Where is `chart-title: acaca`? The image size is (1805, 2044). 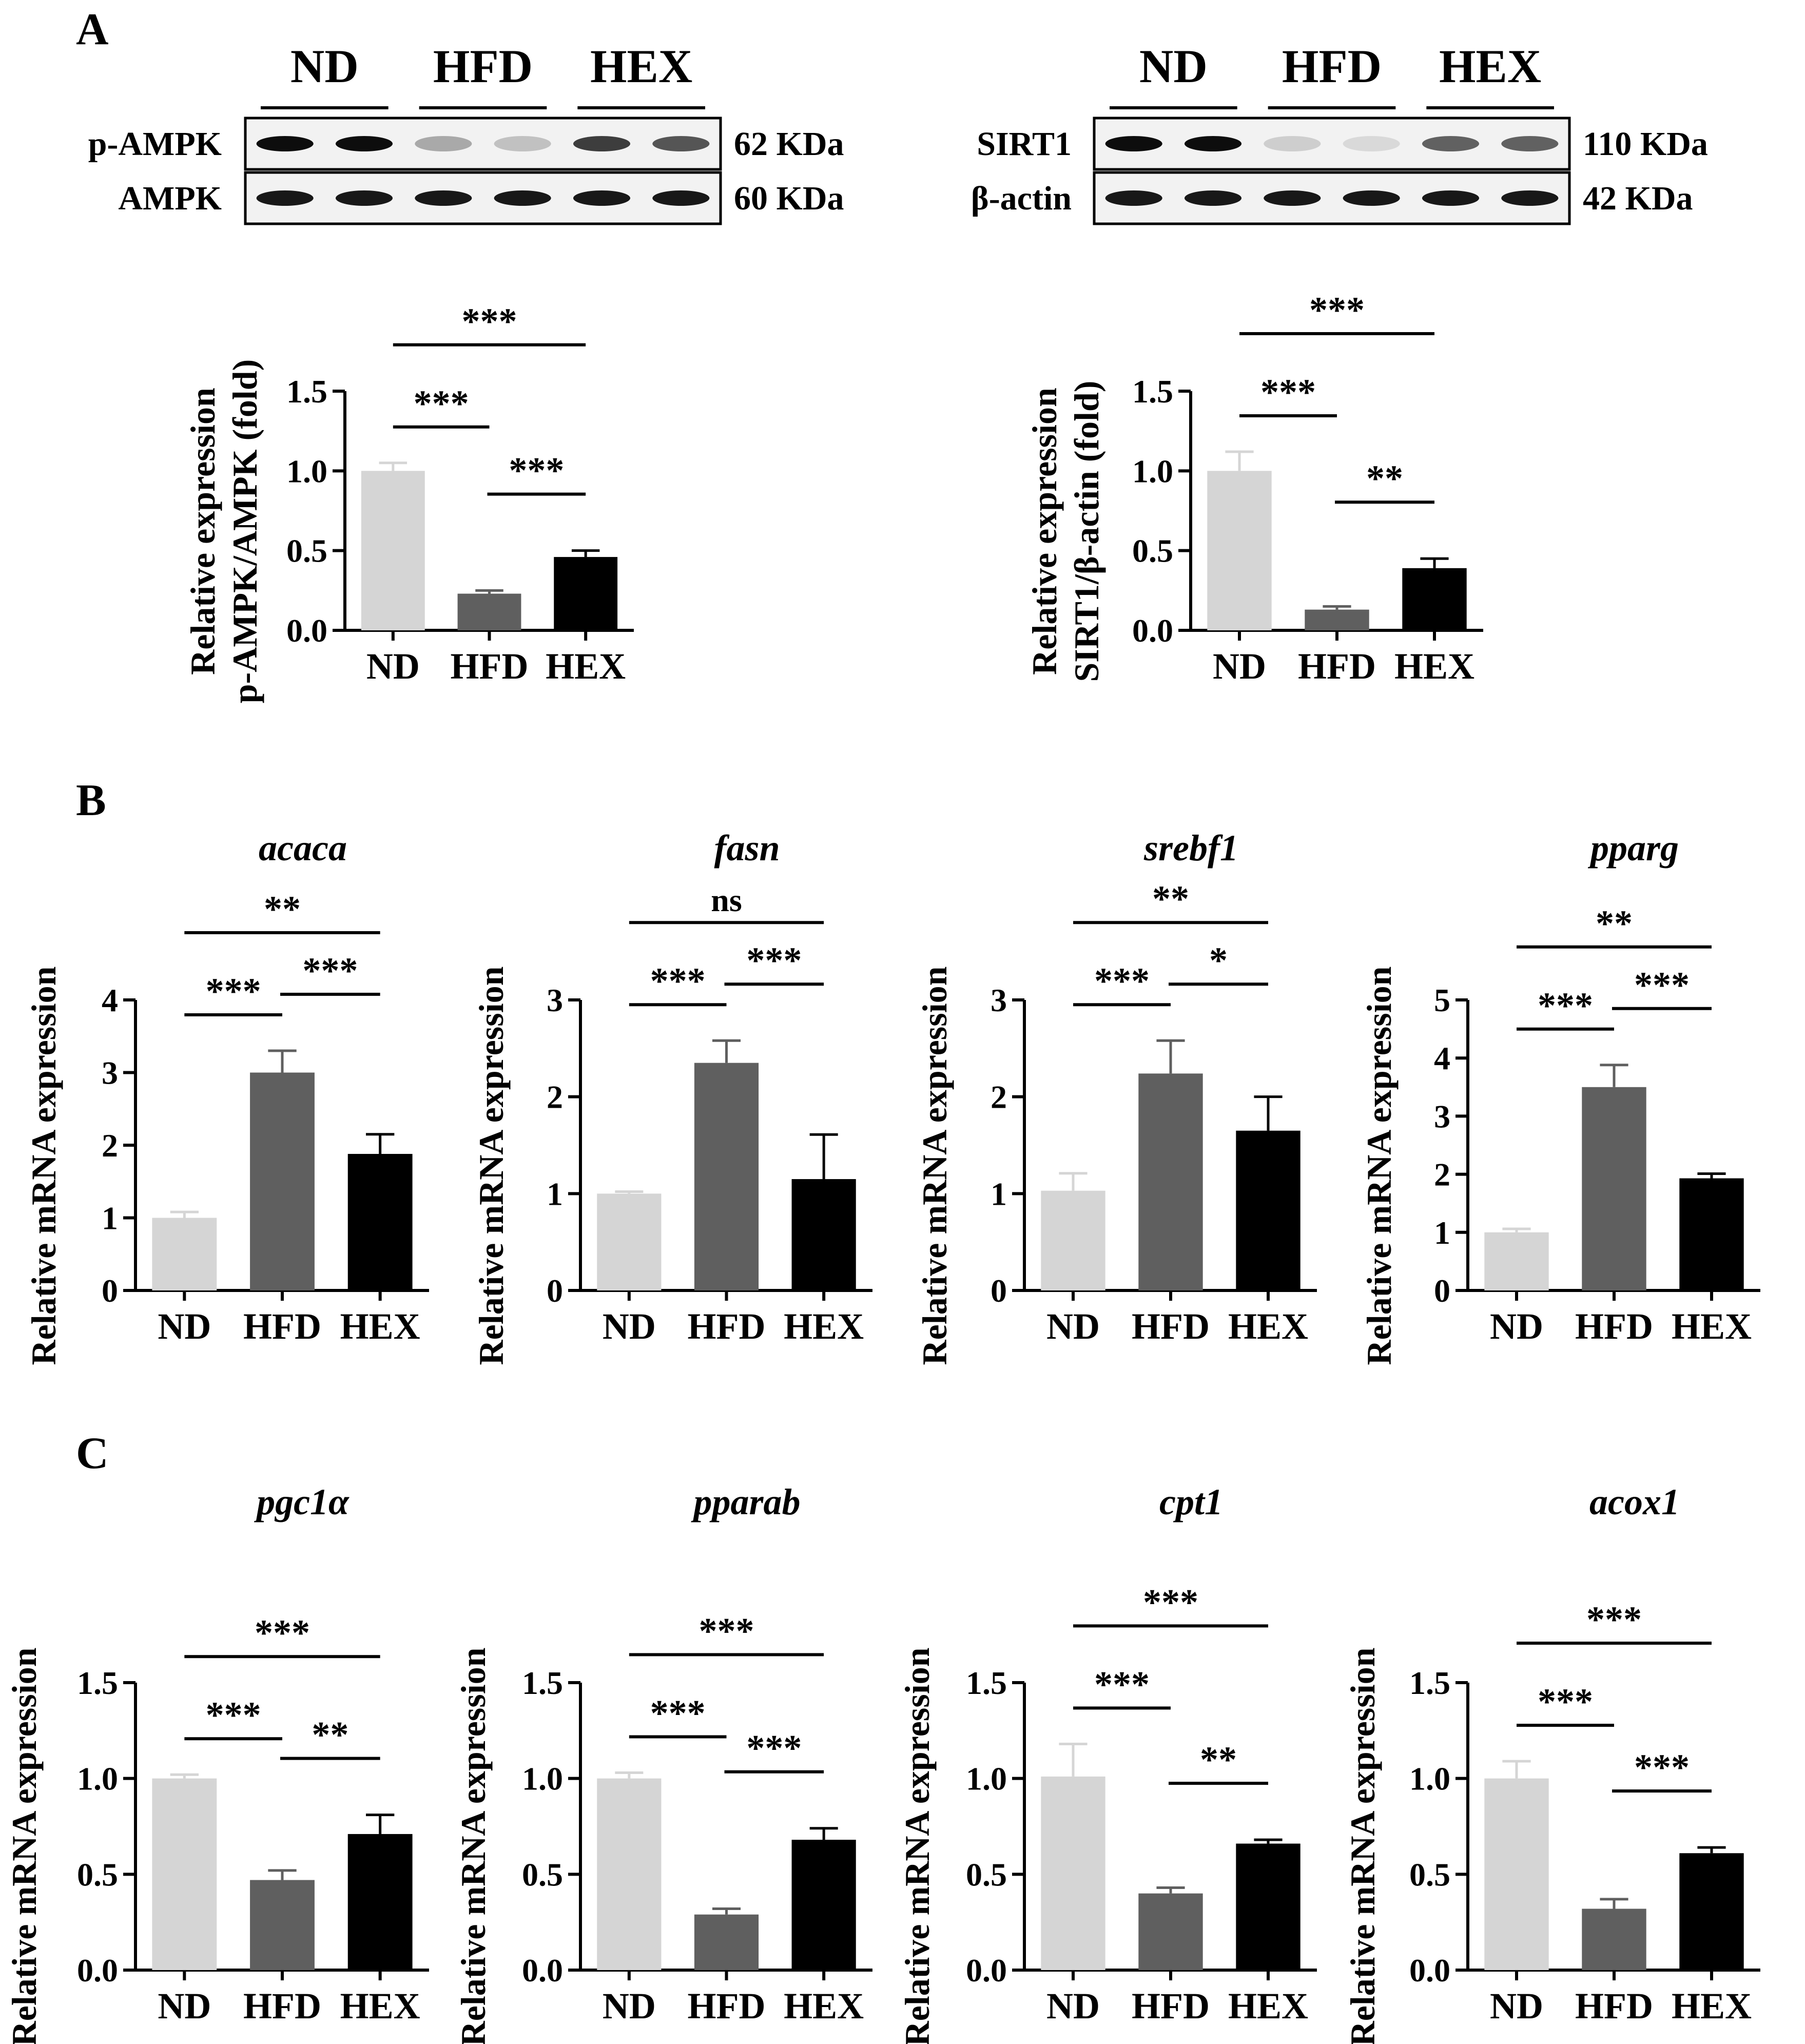
chart-title: acaca is located at coordinates (303, 848).